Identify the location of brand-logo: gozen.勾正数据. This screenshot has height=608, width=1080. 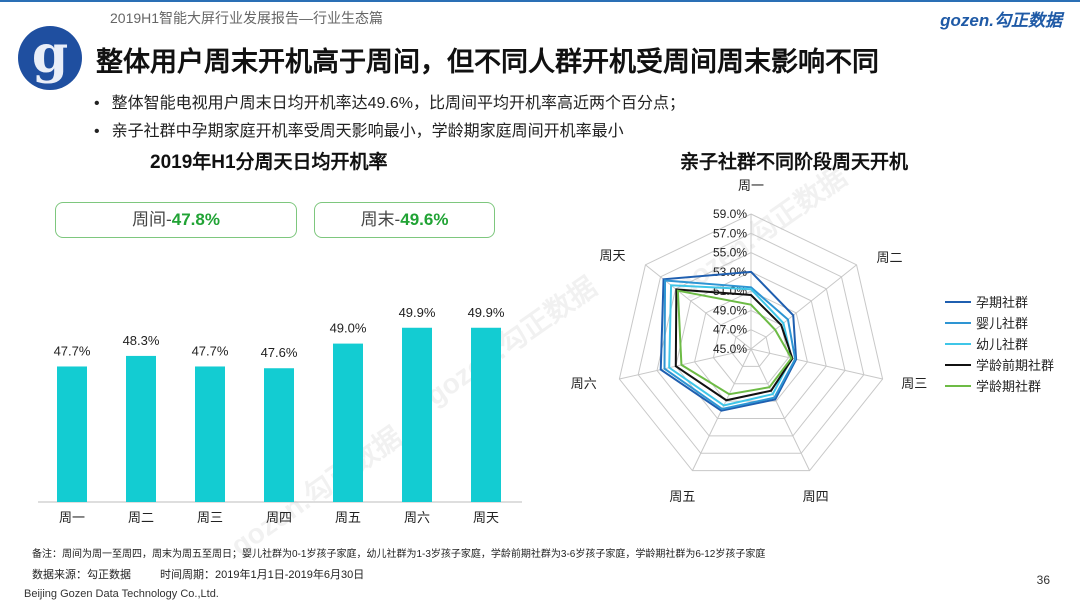
(1001, 18).